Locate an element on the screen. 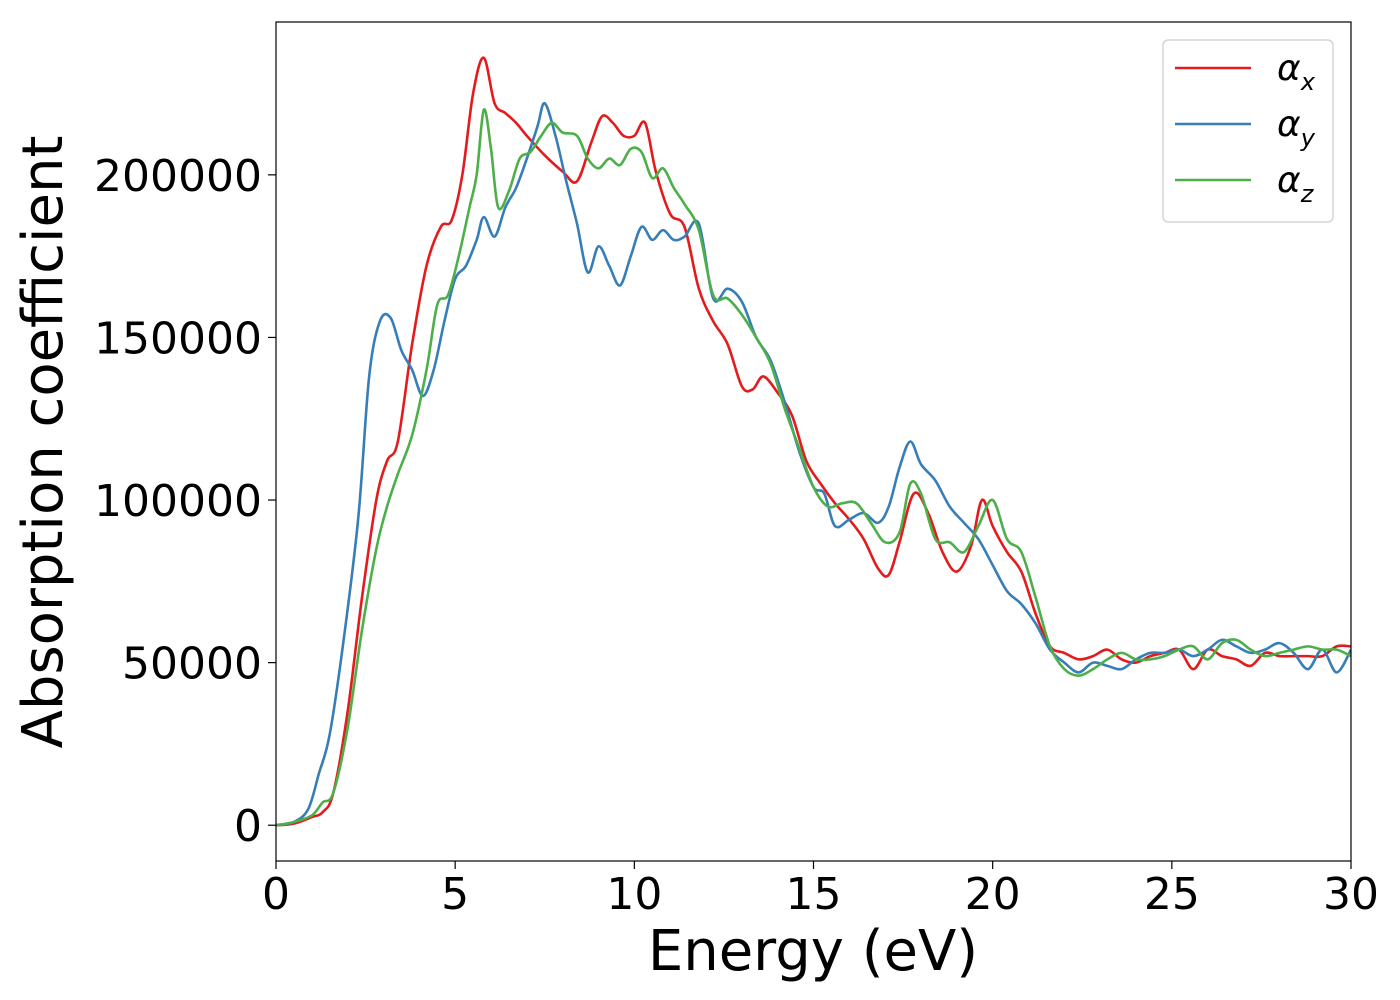 Image resolution: width=1400 pixels, height=1000 pixels. legend-label-x: αx is located at coordinates (1296, 72).